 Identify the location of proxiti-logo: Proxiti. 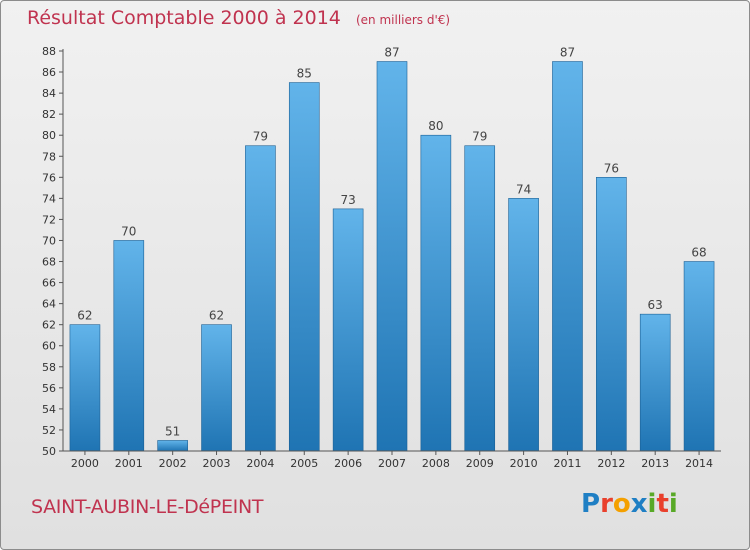
(629, 504).